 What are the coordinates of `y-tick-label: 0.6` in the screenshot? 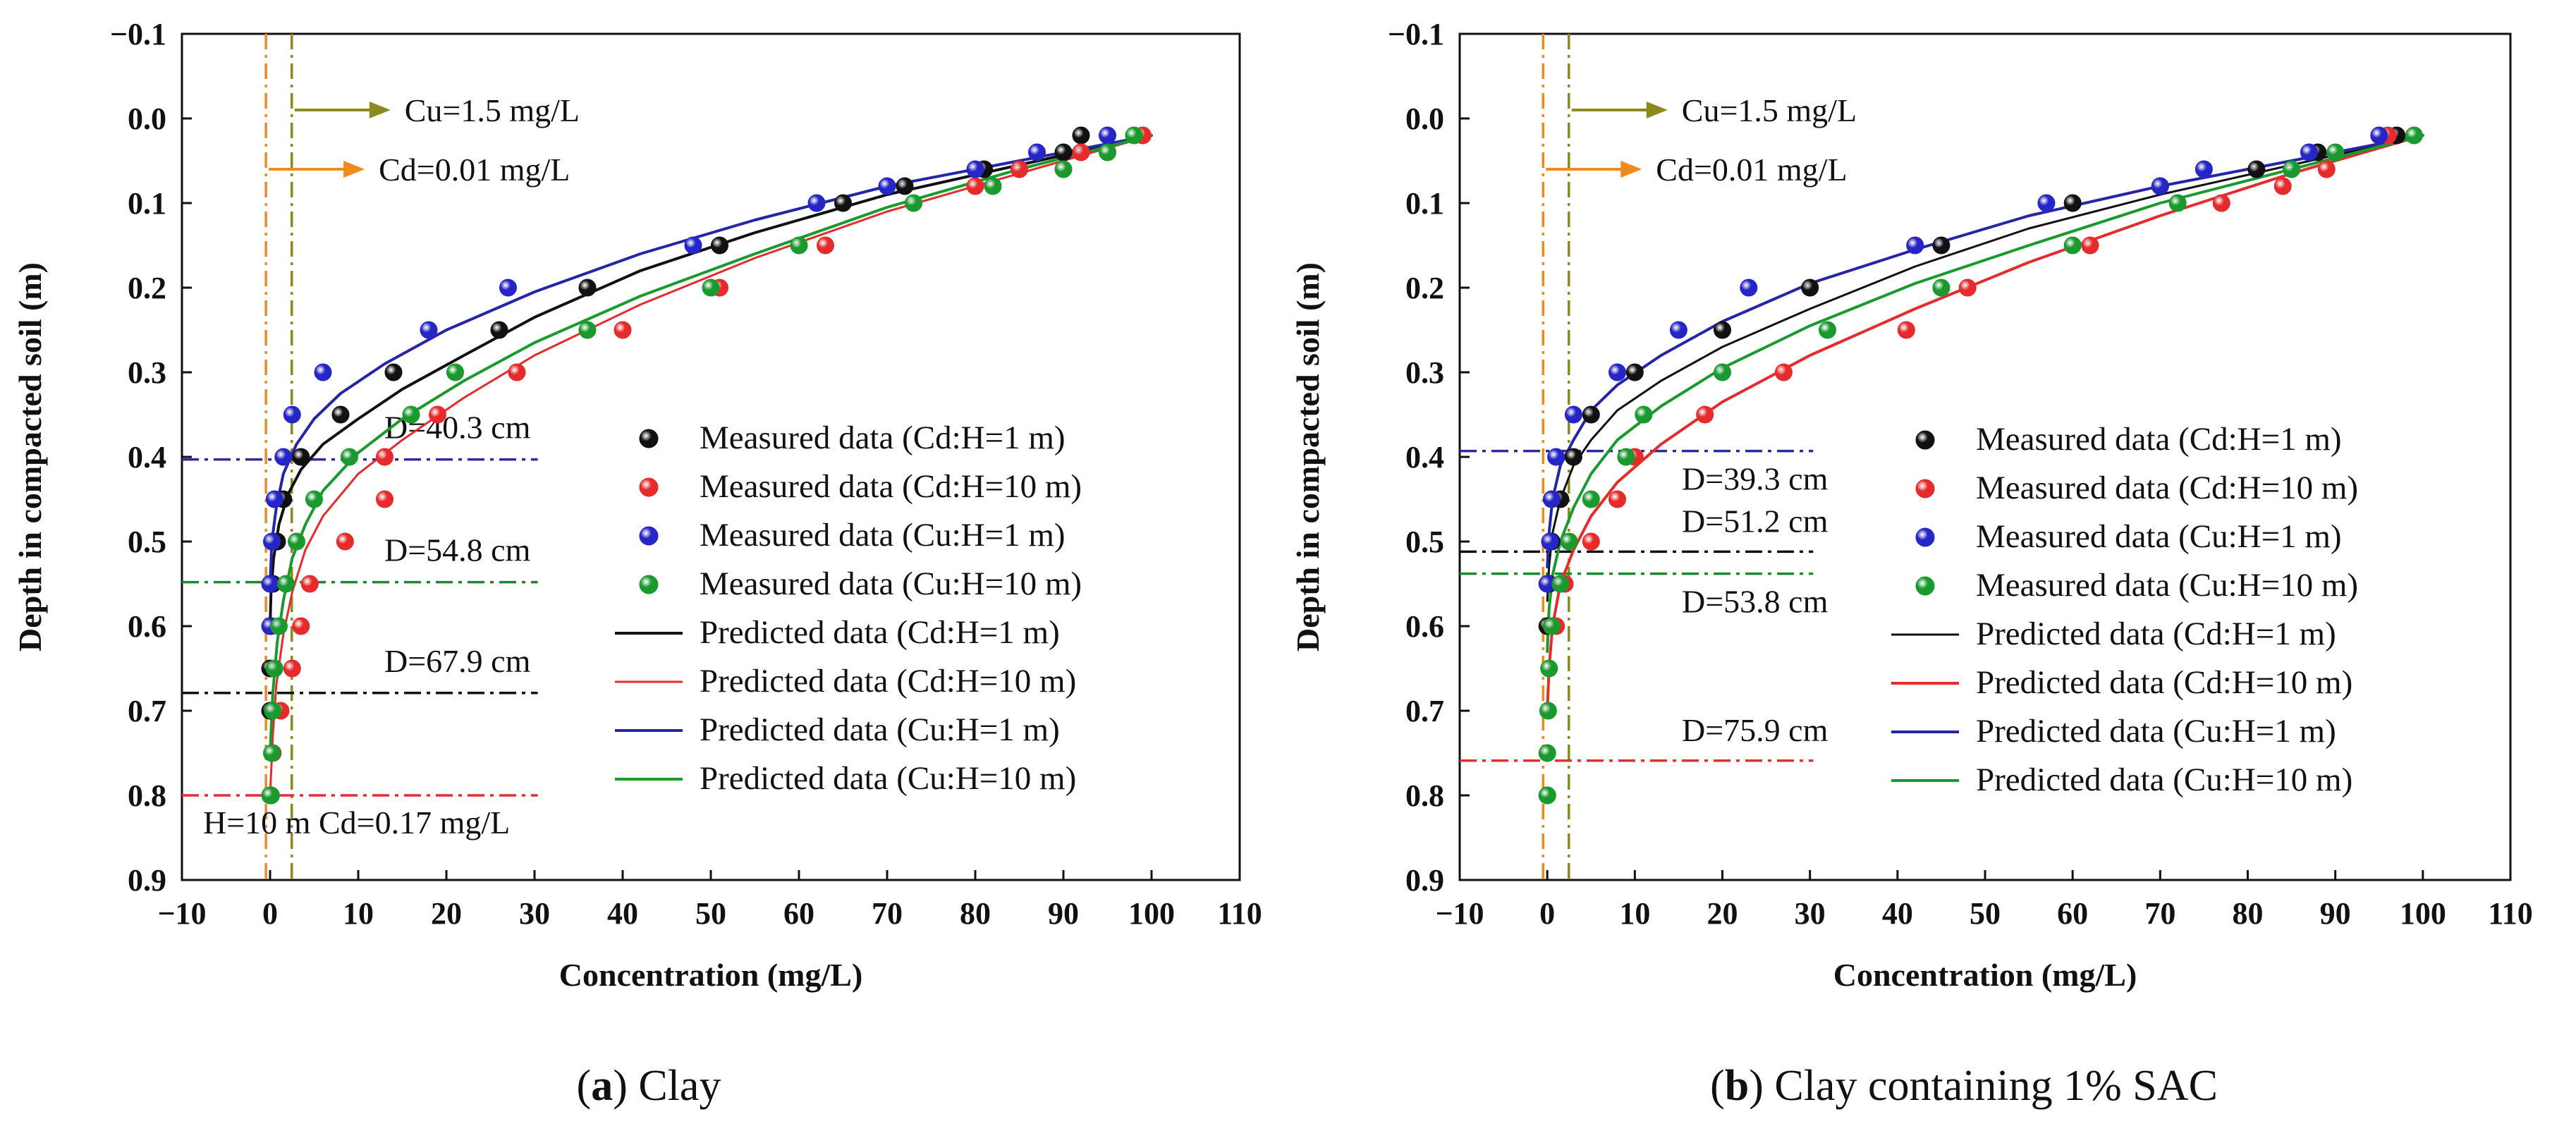 It's located at (1425, 626).